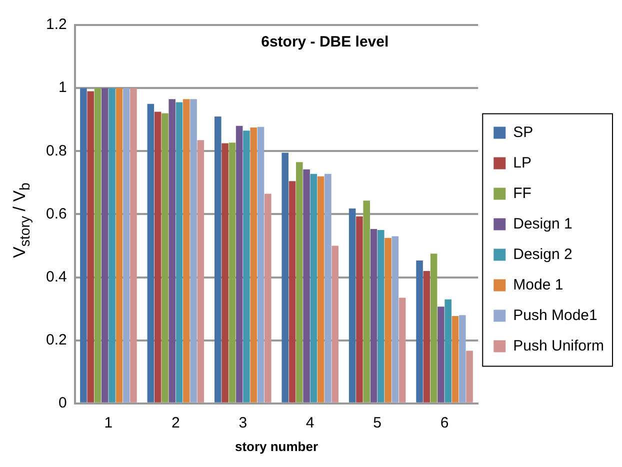 This screenshot has height=467, width=622. Describe the element at coordinates (325, 42) in the screenshot. I see `text: 6story - DBE level` at that location.